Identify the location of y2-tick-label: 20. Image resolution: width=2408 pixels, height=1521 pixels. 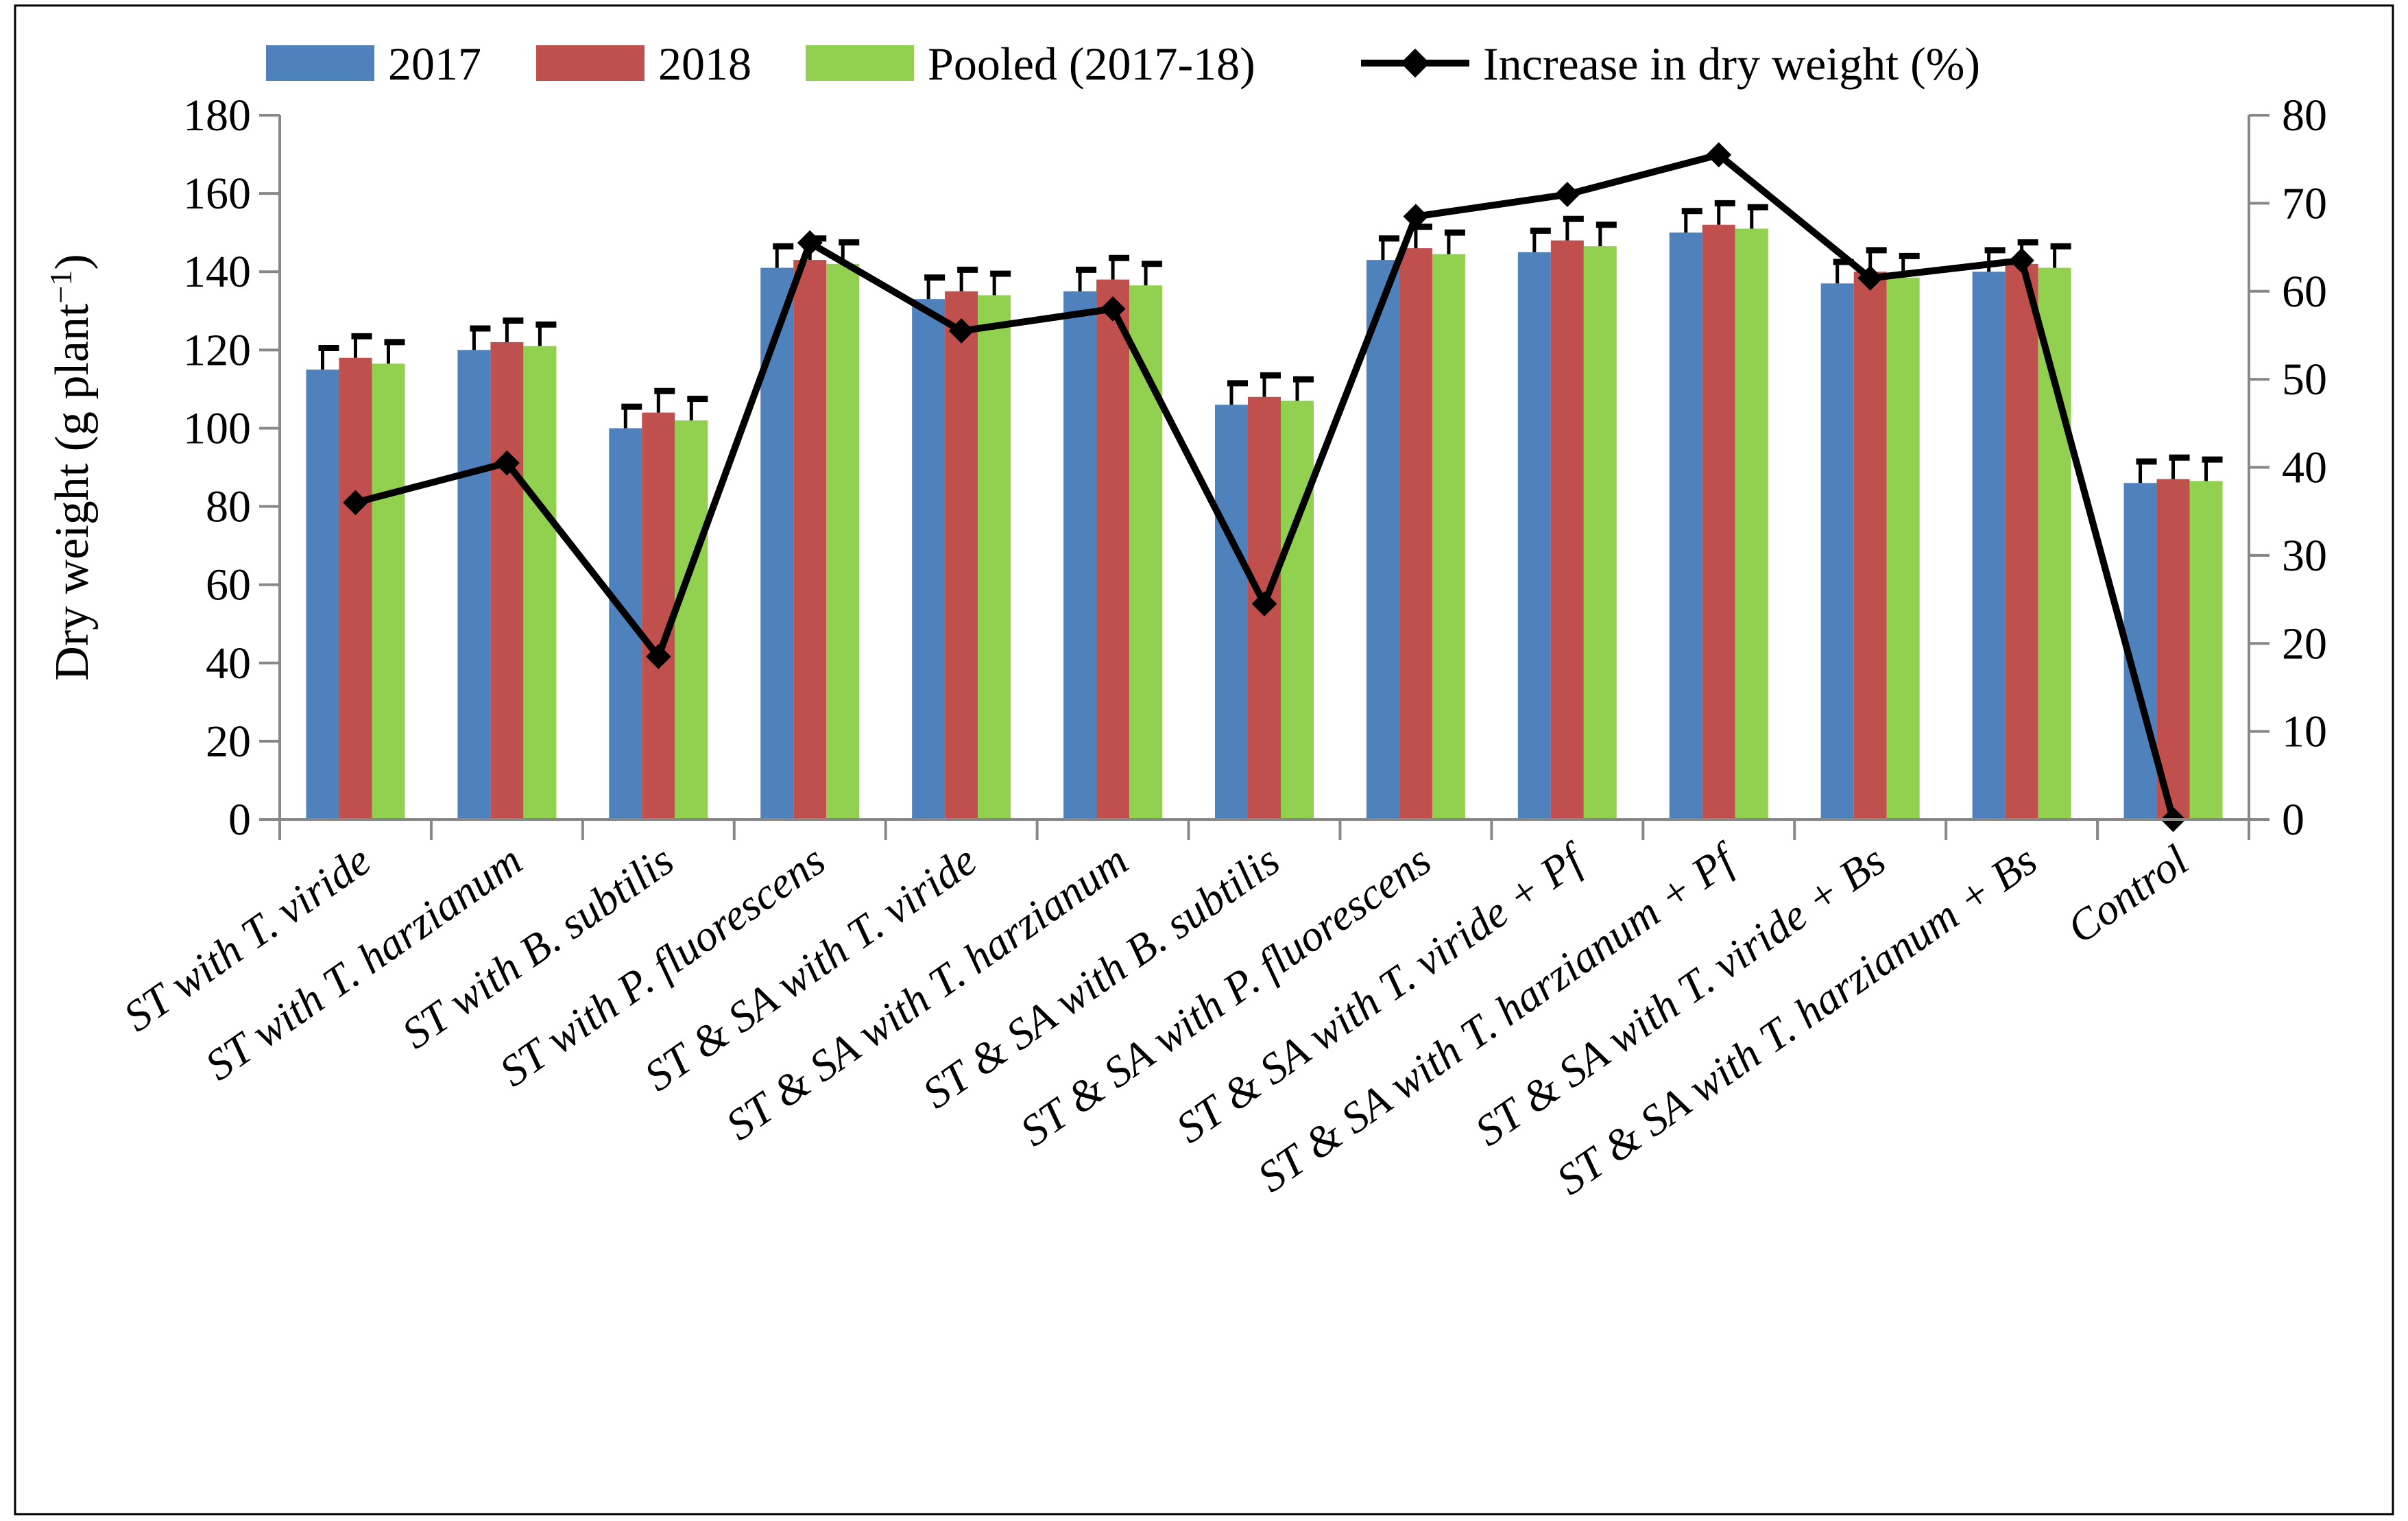
(2304, 644).